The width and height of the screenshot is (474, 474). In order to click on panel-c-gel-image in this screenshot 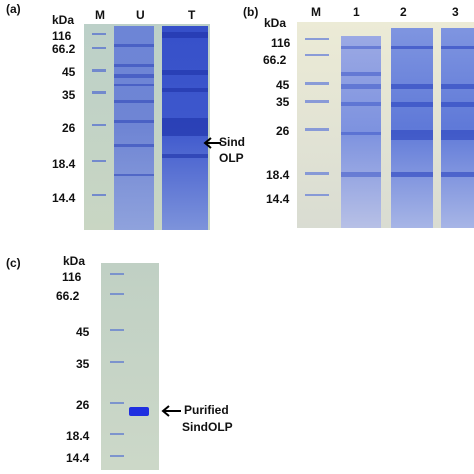, I will do `click(130, 366)`.